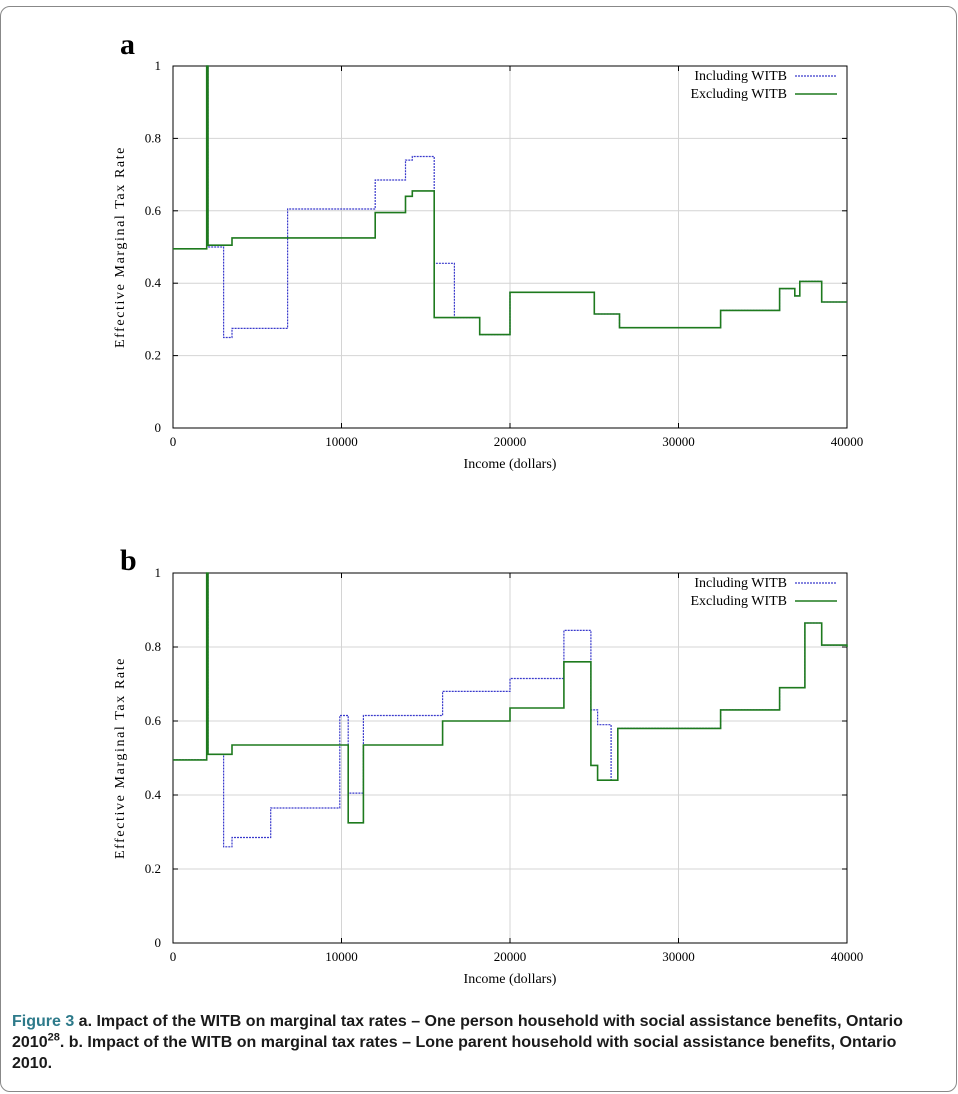  Describe the element at coordinates (127, 44) in the screenshot. I see `panel-letter: a` at that location.